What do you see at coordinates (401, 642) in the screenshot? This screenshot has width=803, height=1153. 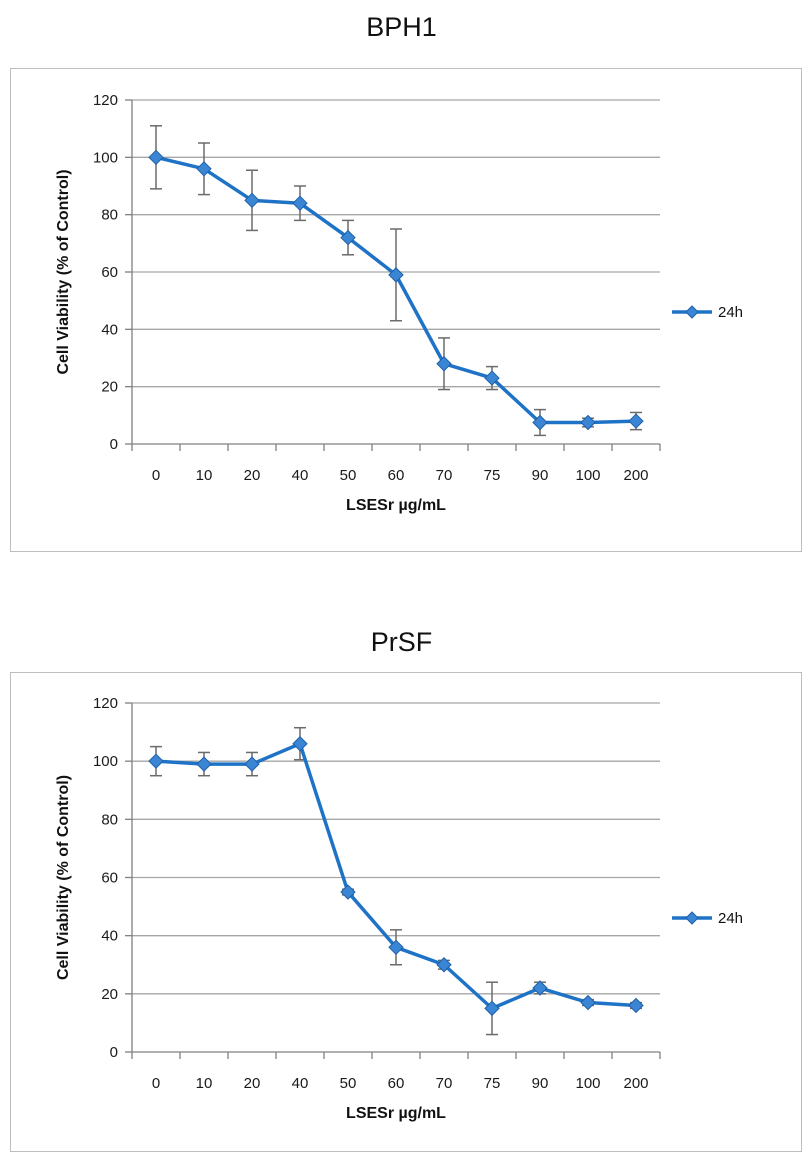 I see `chart-title-prsf: PrSF` at bounding box center [401, 642].